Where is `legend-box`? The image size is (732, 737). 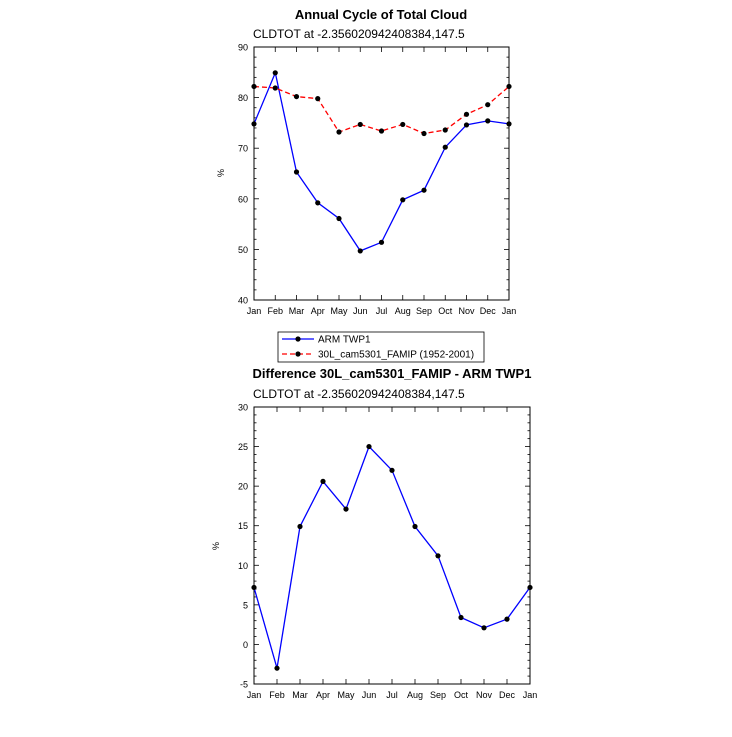
legend-box is located at coordinates (381, 347).